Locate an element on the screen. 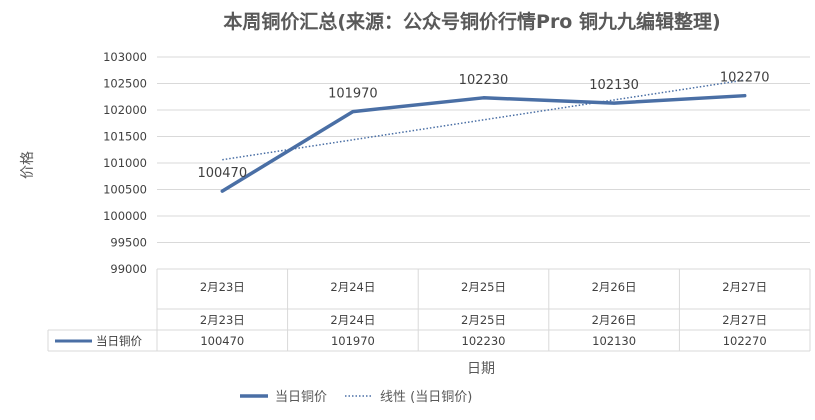  data-label: 101970 is located at coordinates (353, 94).